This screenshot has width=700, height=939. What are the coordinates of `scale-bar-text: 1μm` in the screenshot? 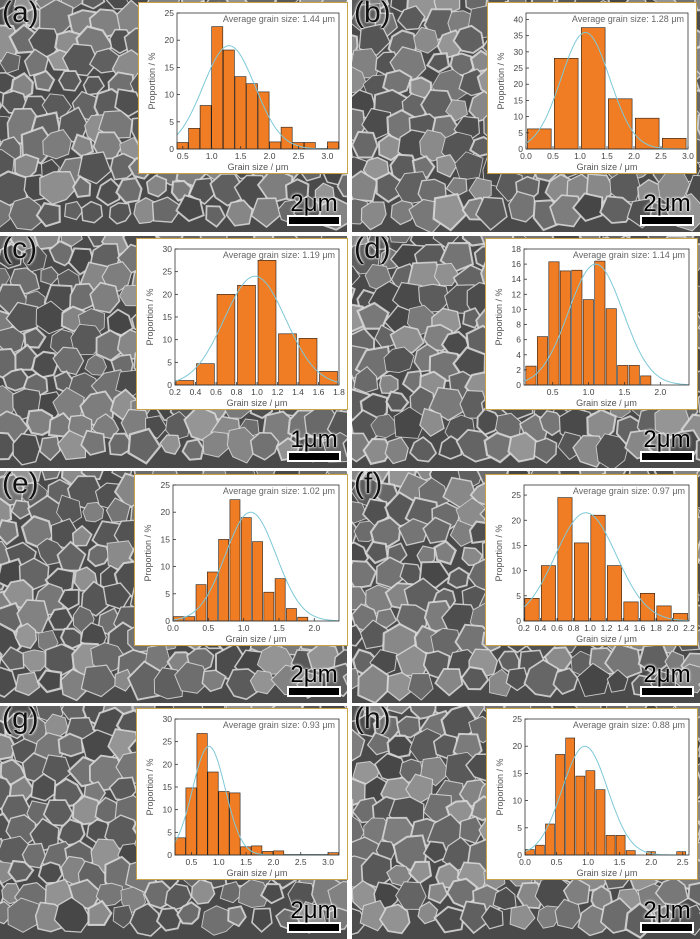 It's located at (314, 439).